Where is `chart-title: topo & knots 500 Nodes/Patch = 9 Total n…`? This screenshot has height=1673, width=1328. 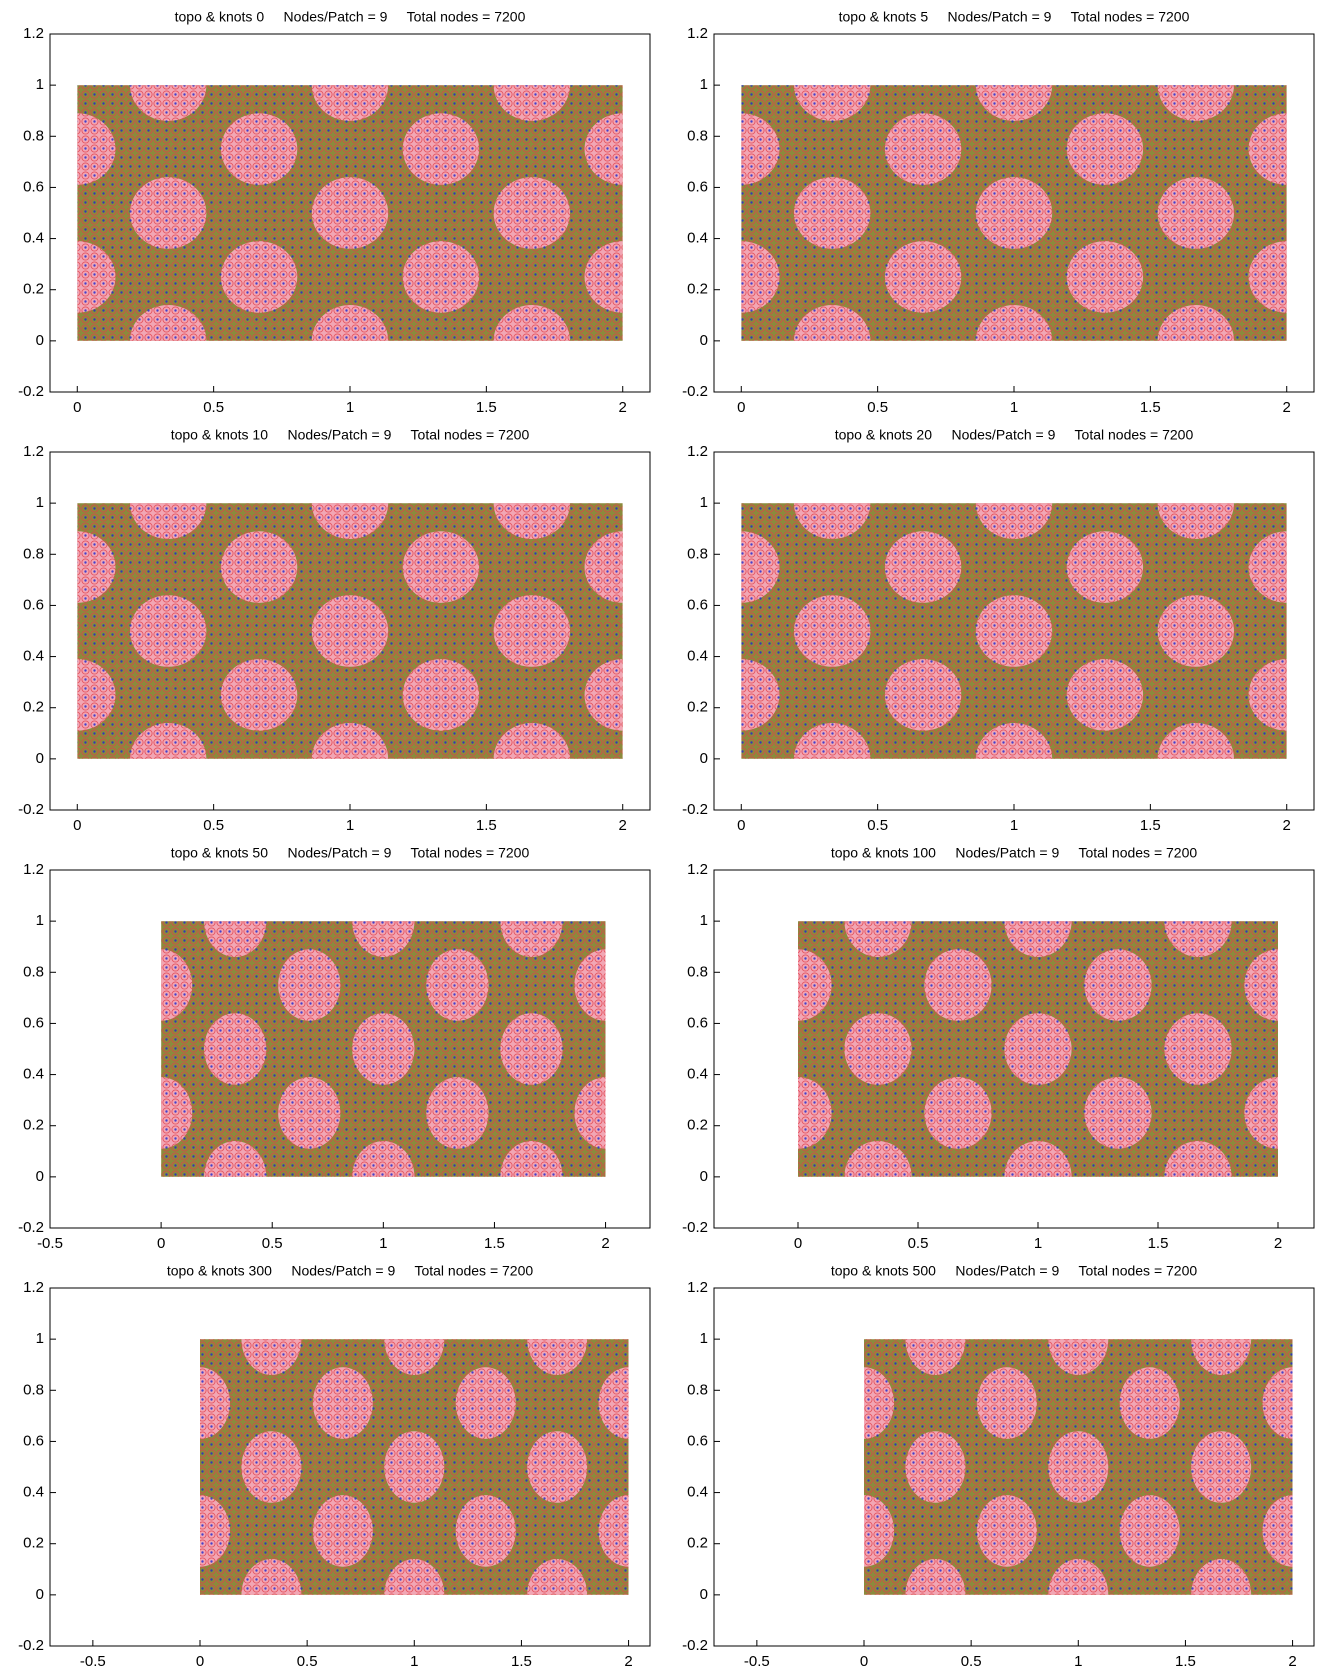
chart-title: topo & knots 500 Nodes/Patch = 9 Total n… is located at coordinates (1014, 1271).